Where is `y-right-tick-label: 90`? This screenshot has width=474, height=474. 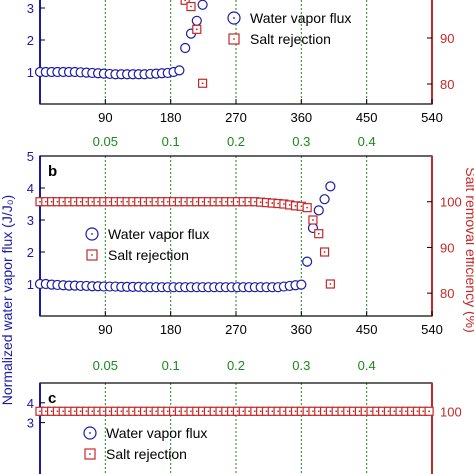 y-right-tick-label: 90 is located at coordinates (447, 247).